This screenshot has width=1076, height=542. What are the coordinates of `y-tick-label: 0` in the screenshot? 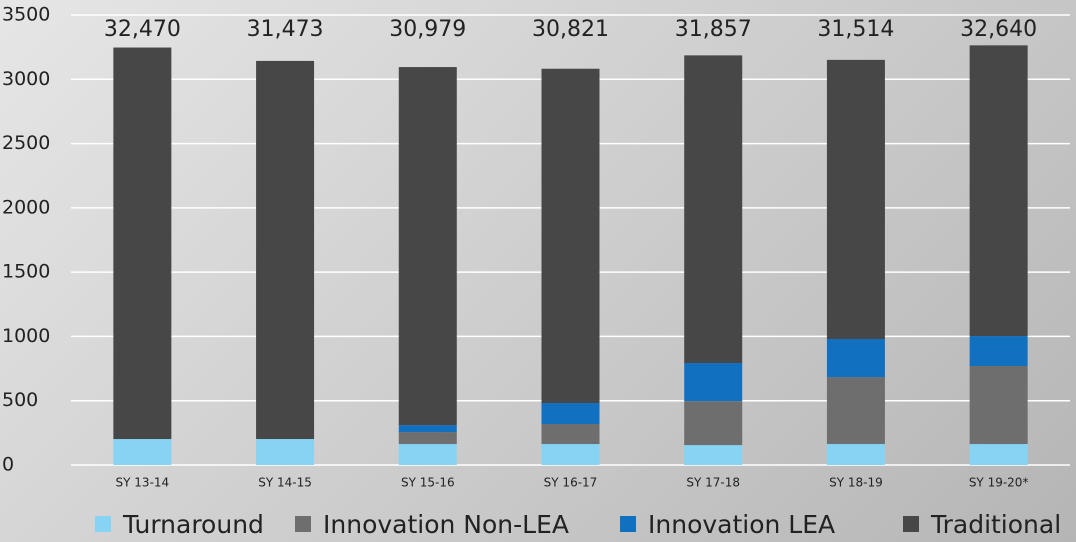 It's located at (8, 465).